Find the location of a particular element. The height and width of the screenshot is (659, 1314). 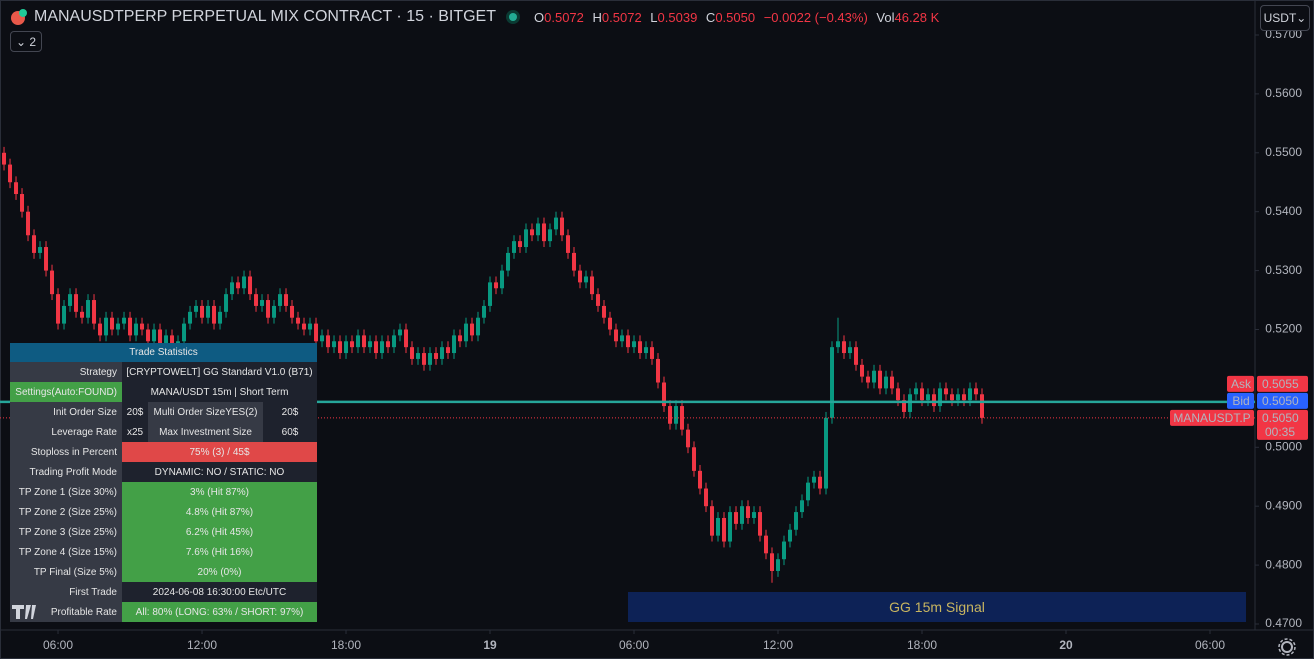

indicators-toggle: ⌄ 2 is located at coordinates (26, 41).